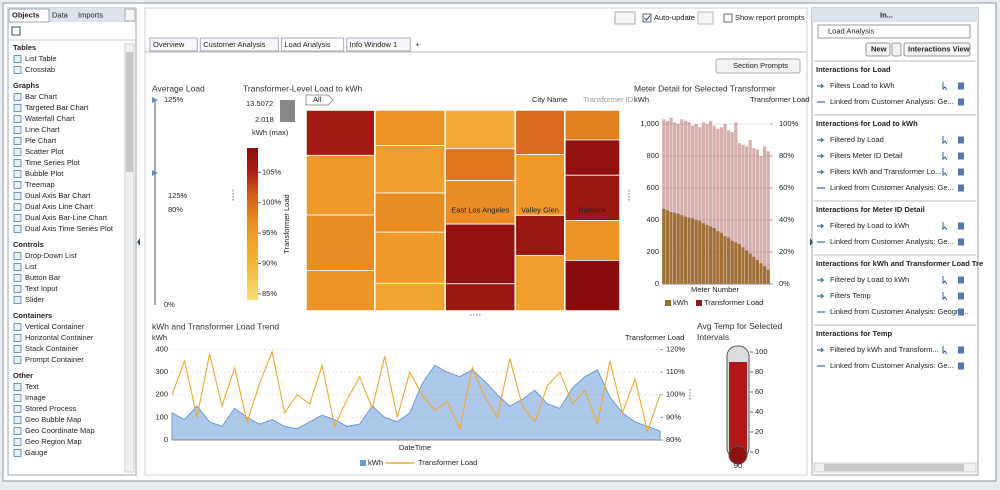  Describe the element at coordinates (850, 295) in the screenshot. I see `interaction-item: Filters Temp` at that location.